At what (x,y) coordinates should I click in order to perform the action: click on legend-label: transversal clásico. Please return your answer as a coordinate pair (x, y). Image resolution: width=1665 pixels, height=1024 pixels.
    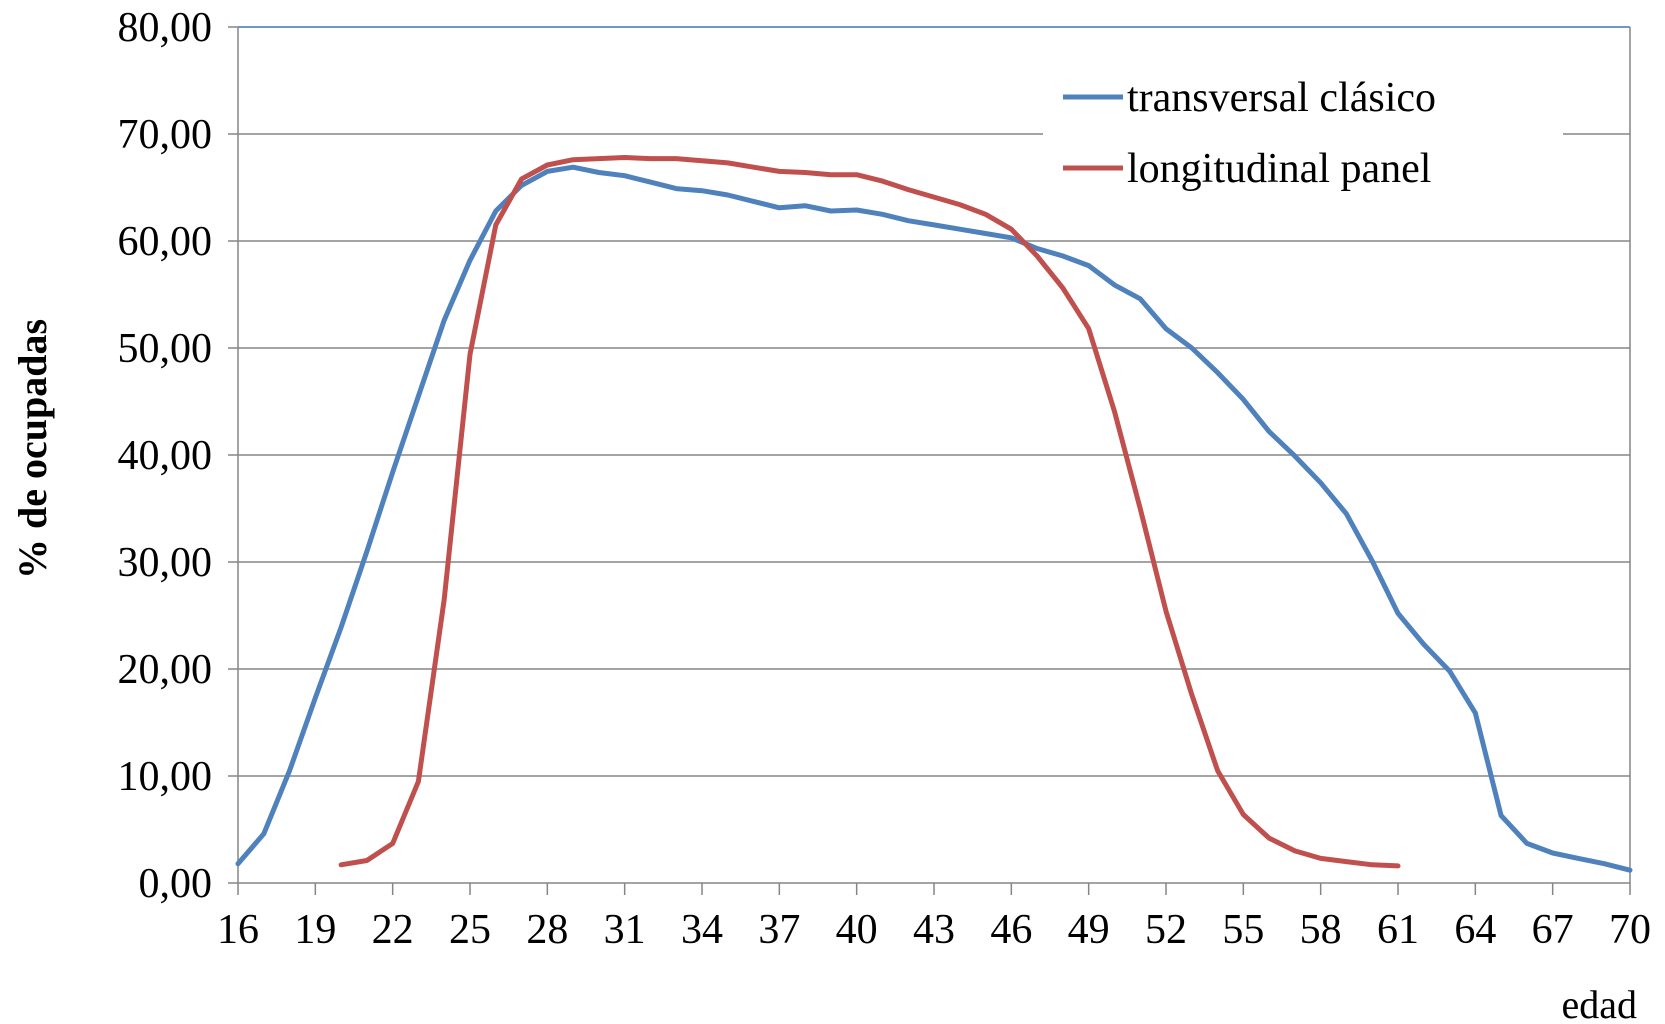
    Looking at the image, I should click on (1281, 98).